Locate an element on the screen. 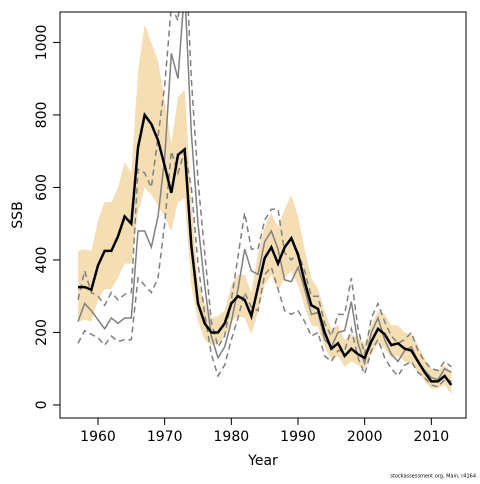  y-tick-label: 400 is located at coordinates (42, 260).